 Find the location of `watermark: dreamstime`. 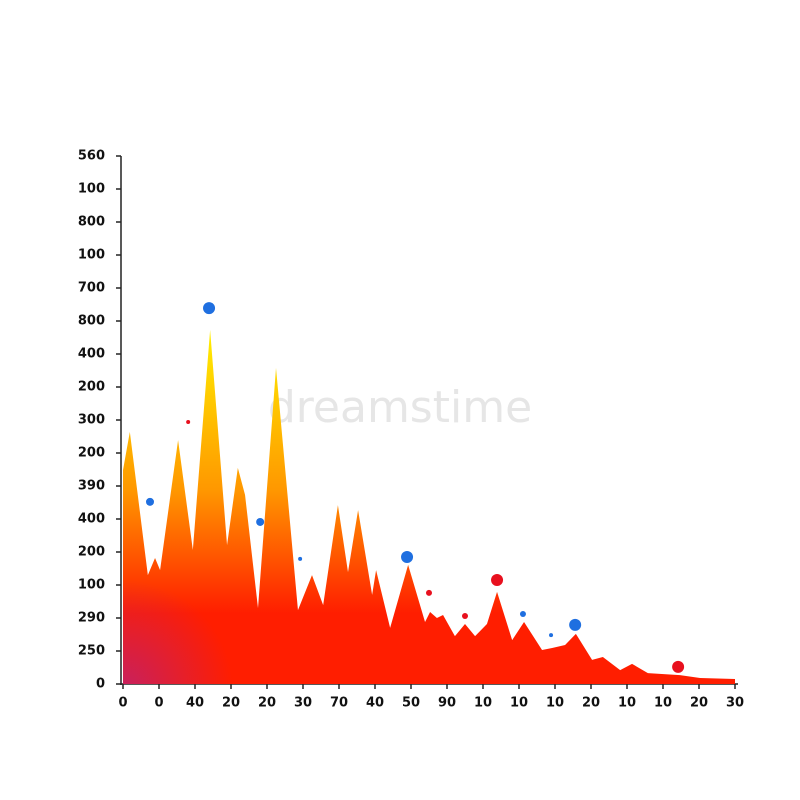

watermark: dreamstime is located at coordinates (400, 407).